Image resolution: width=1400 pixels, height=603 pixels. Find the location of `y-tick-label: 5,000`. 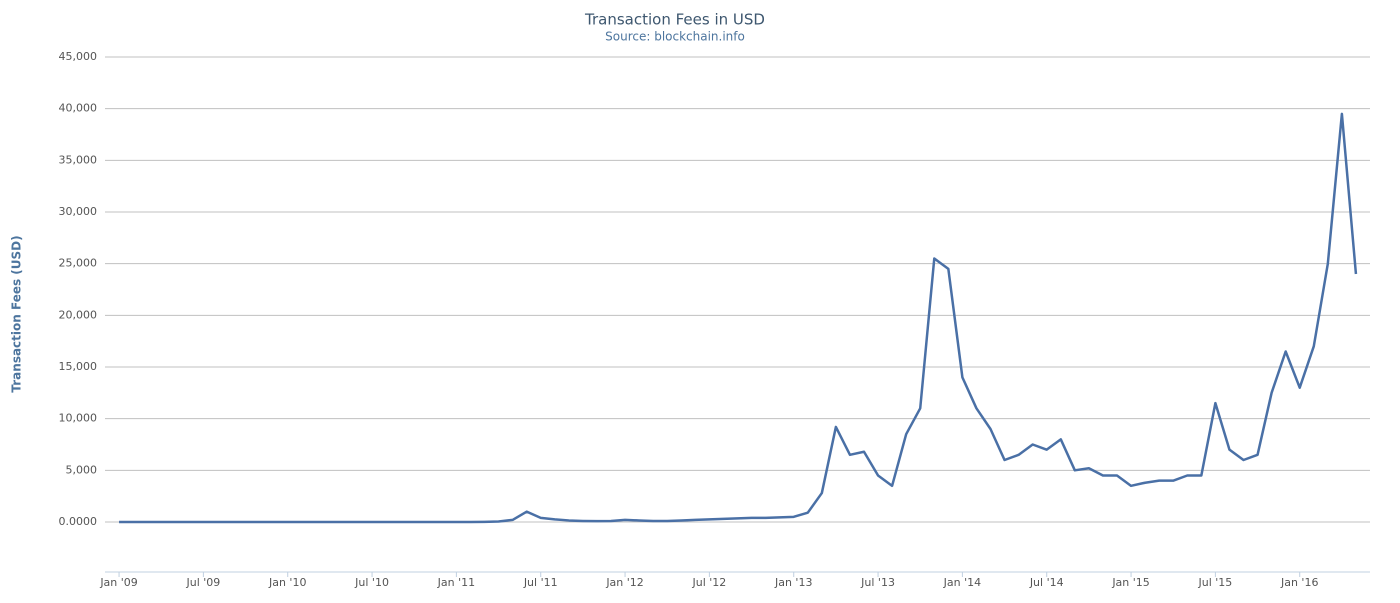

y-tick-label: 5,000 is located at coordinates (82, 469).